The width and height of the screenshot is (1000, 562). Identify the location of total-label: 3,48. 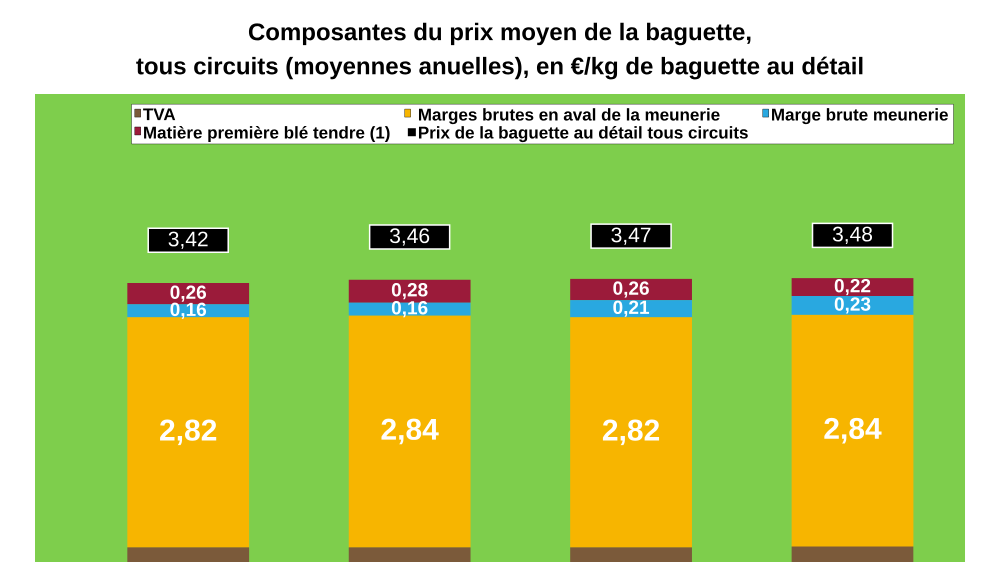
(852, 235).